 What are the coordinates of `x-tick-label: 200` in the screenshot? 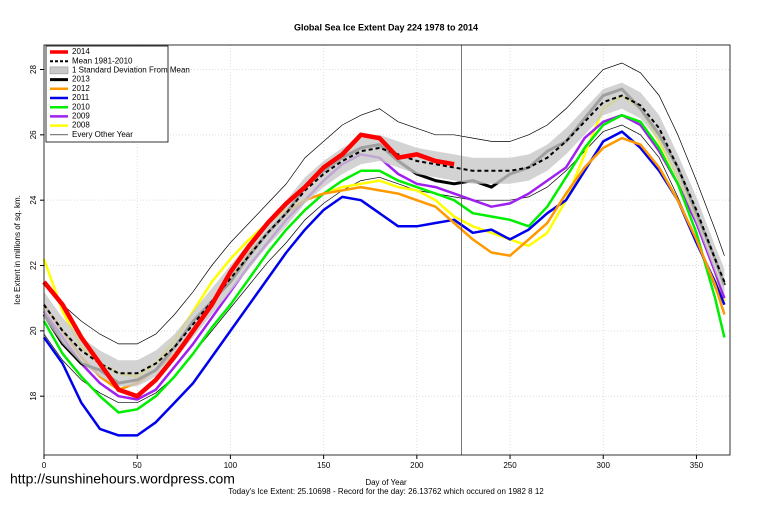 It's located at (417, 465).